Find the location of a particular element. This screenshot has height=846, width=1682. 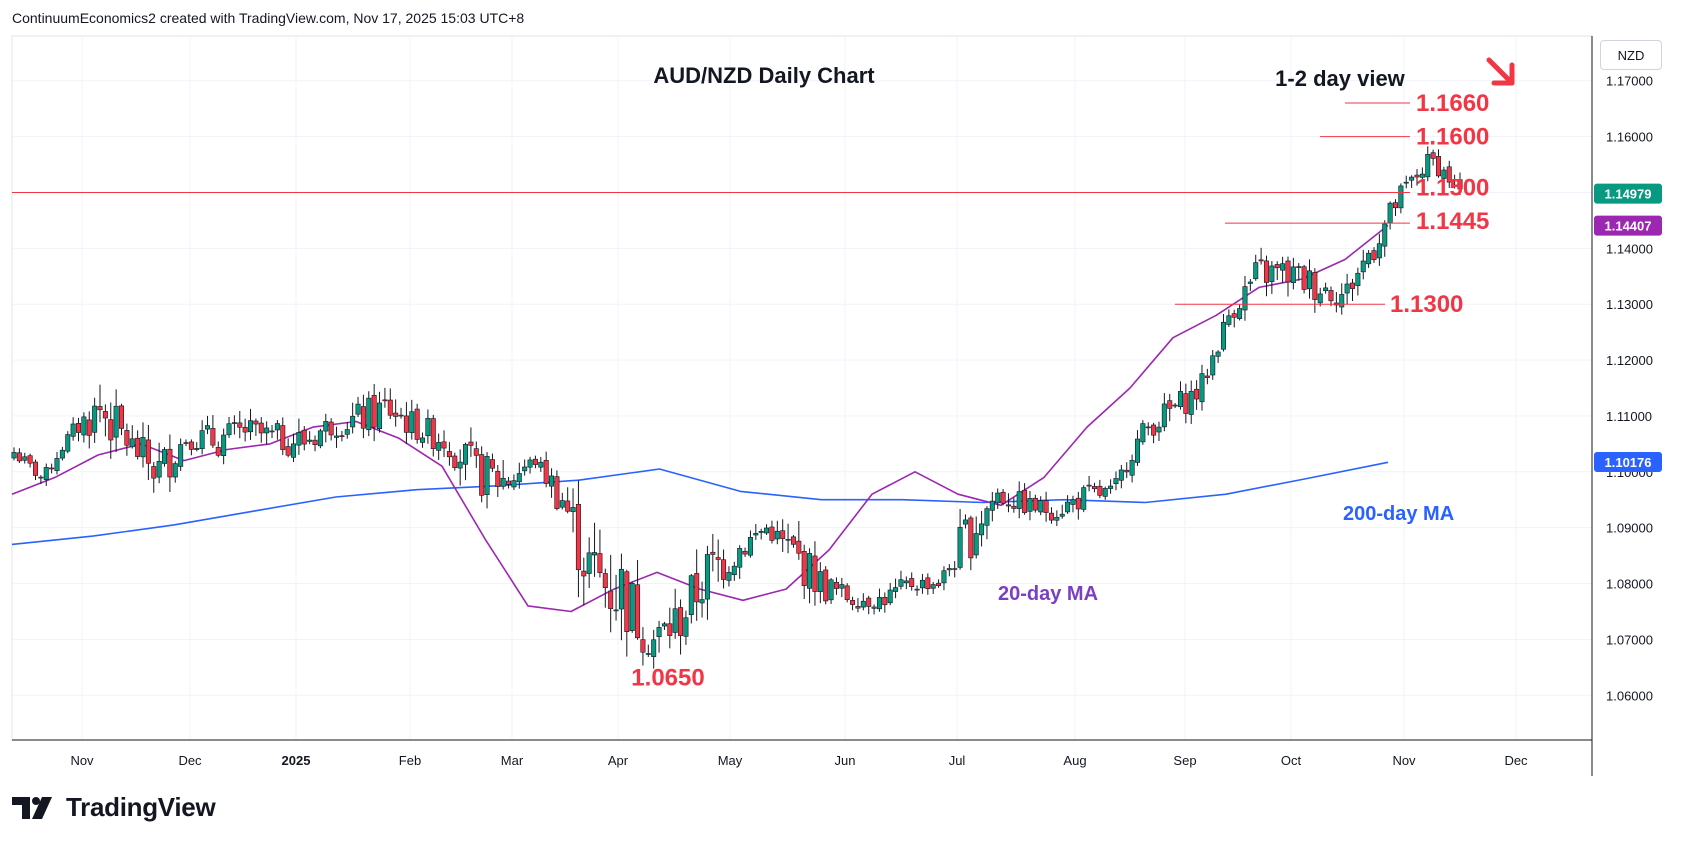

chart-subtitle: 1-2 day view is located at coordinates (1340, 78).